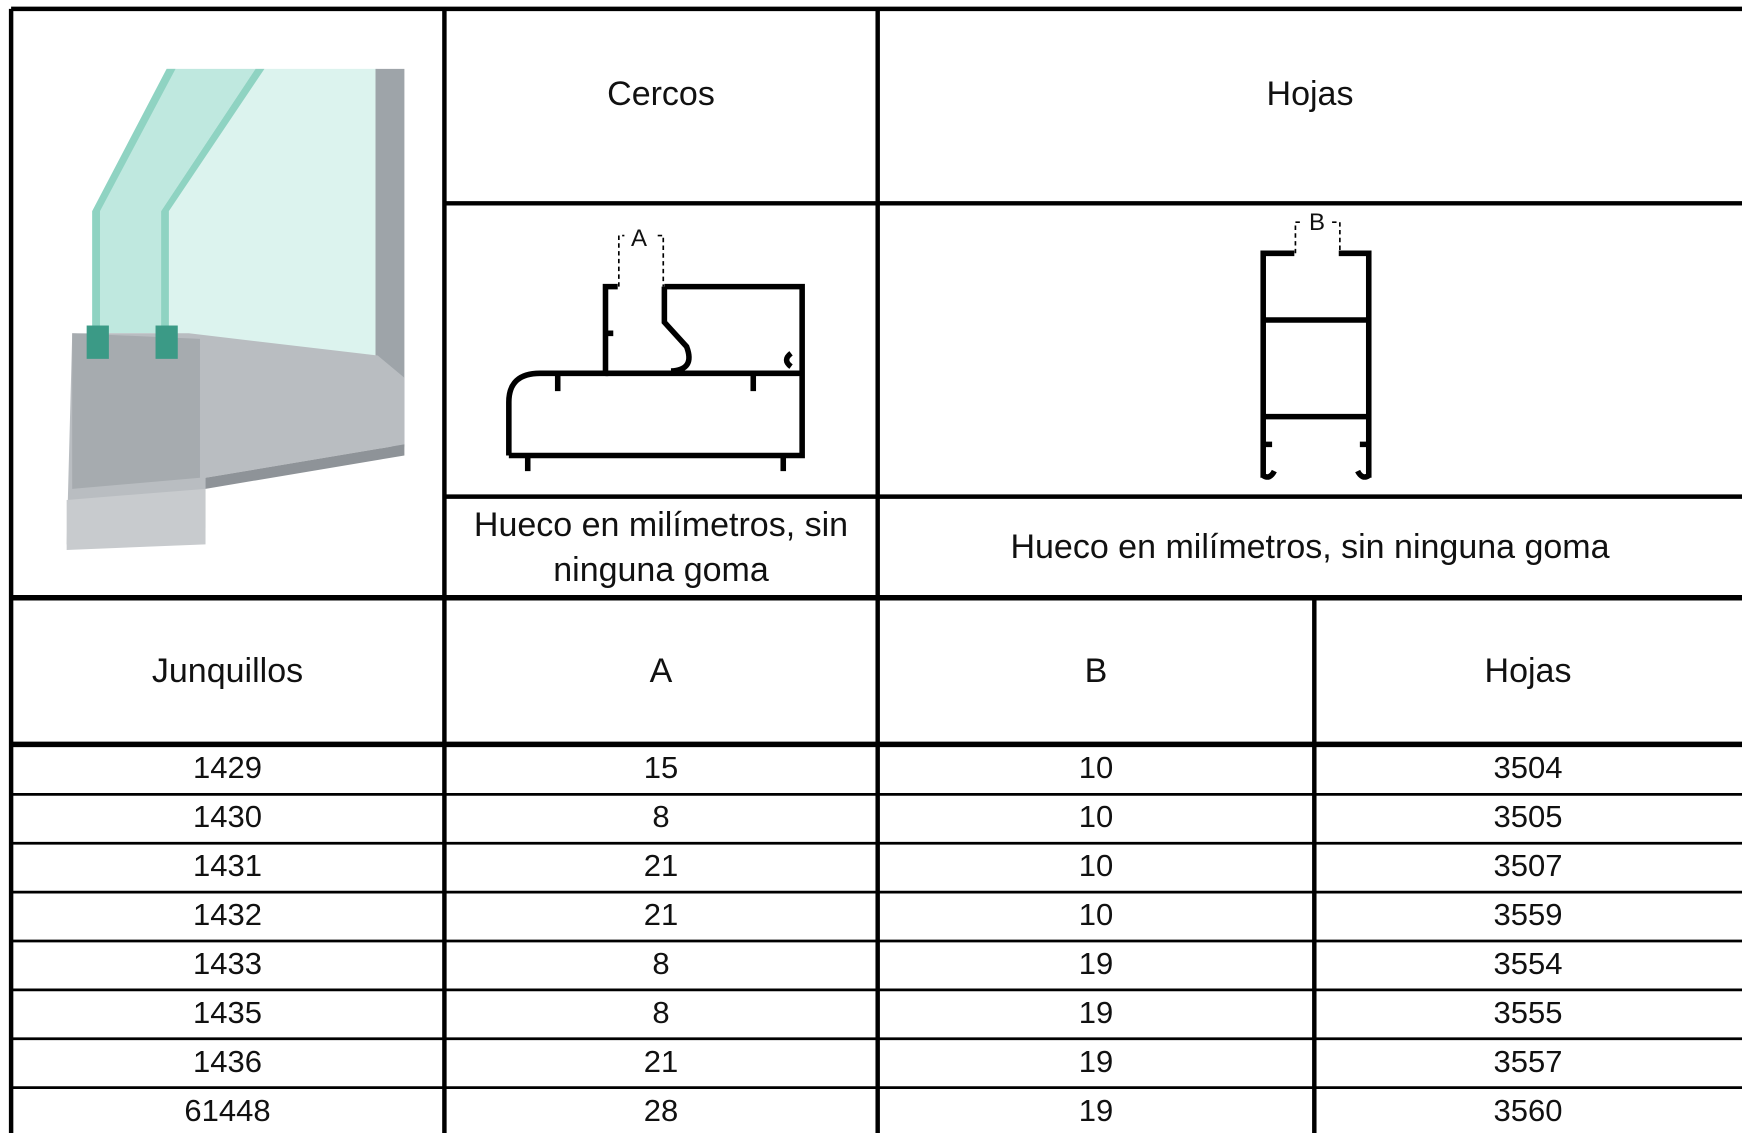 Image resolution: width=1742 pixels, height=1133 pixels. I want to click on table-cell: 3554, so click(1528, 964).